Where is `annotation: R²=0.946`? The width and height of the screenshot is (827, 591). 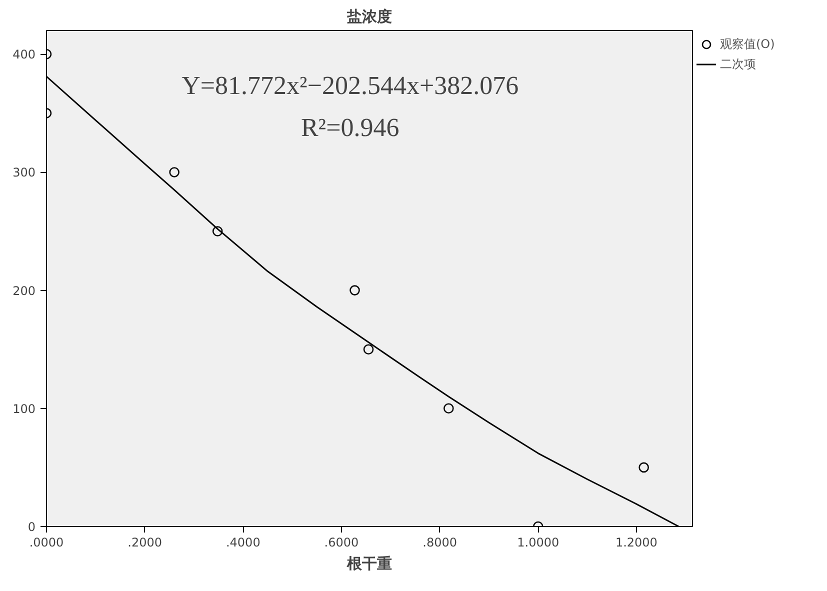 annotation: R²=0.946 is located at coordinates (350, 127).